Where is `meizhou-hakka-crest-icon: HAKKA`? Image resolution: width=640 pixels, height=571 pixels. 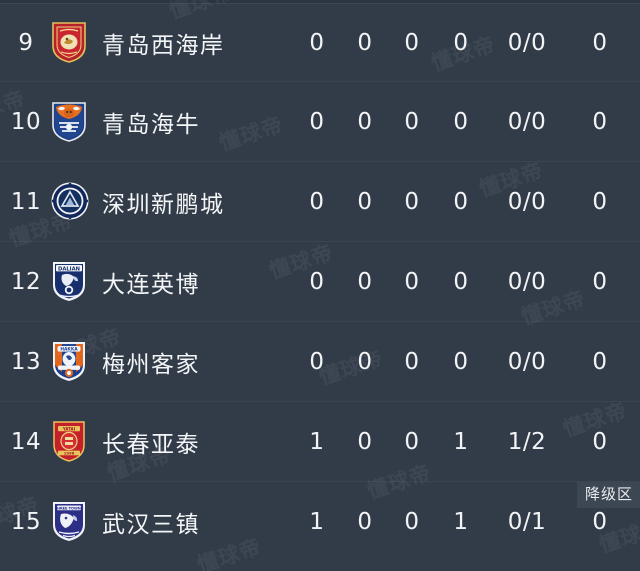
meizhou-hakka-crest-icon: HAKKA is located at coordinates (71, 362).